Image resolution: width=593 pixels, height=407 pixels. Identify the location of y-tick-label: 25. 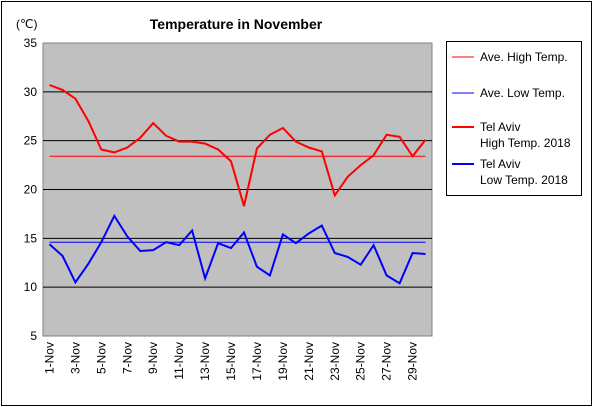
(31, 141).